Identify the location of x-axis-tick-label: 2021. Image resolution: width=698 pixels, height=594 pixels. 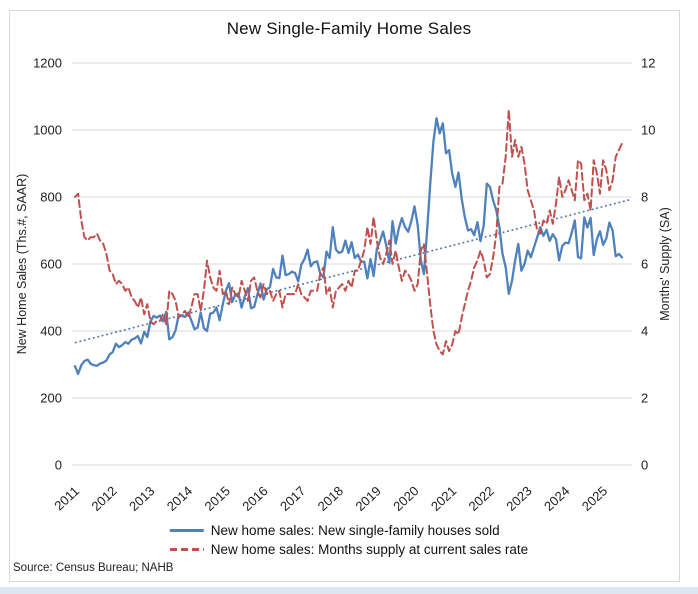
(443, 498).